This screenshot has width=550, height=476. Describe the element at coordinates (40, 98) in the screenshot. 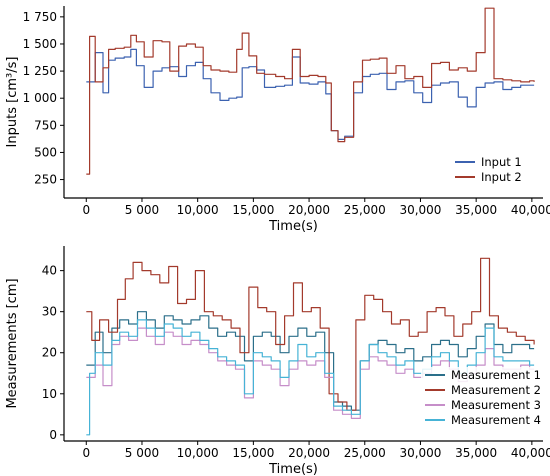

I see `y-tick-label: 1 000` at that location.